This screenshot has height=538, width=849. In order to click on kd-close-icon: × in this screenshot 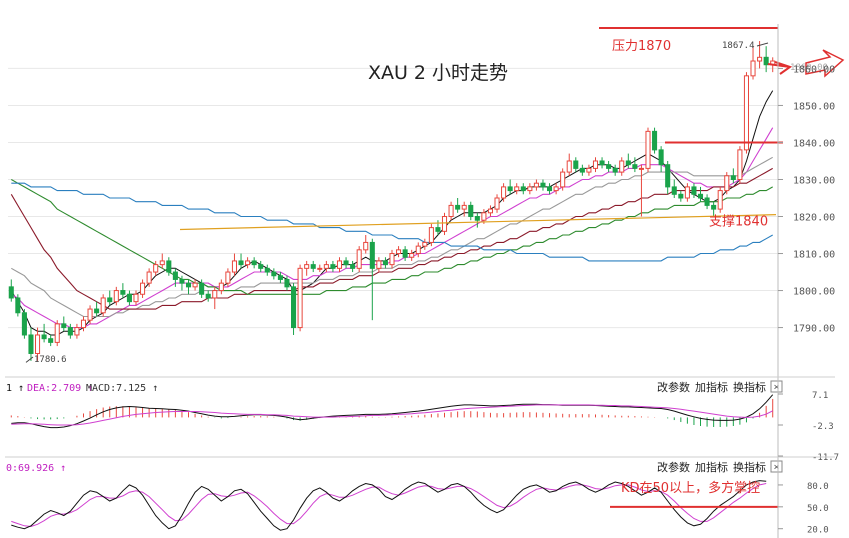, I will do `click(776, 467)`.